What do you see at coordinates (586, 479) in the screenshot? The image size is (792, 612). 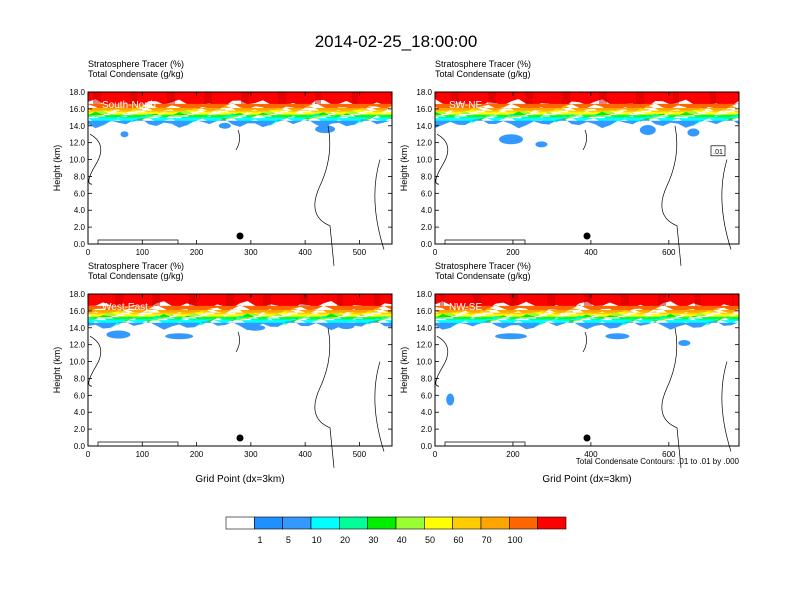 I see `x-axis-label: Grid Point (dx=3km)` at bounding box center [586, 479].